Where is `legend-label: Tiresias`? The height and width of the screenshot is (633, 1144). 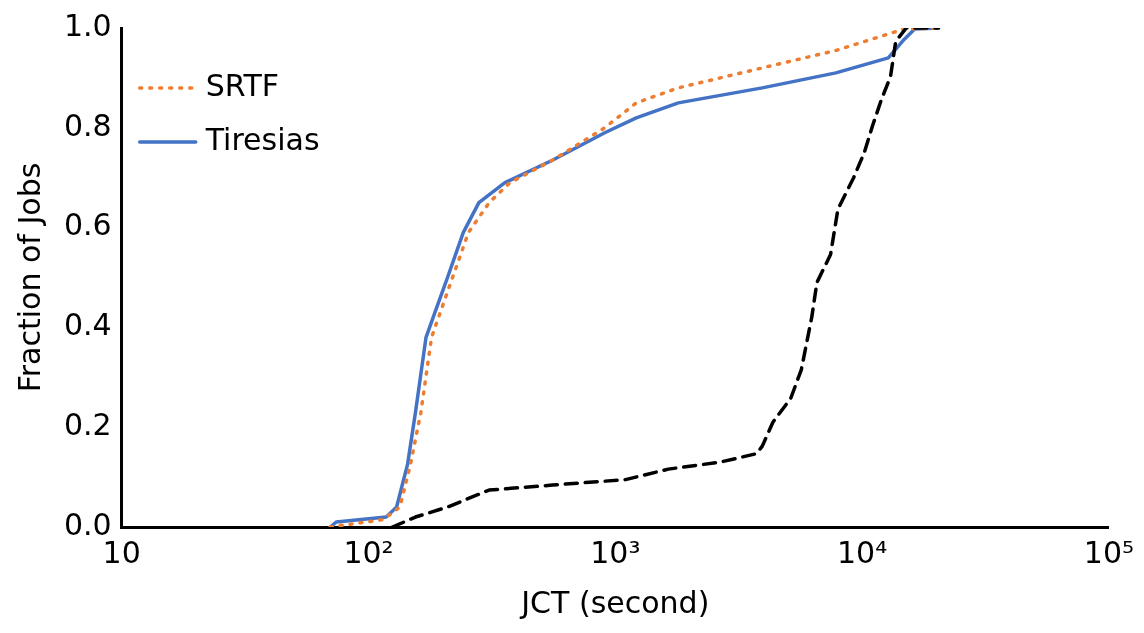 legend-label: Tiresias is located at coordinates (262, 139).